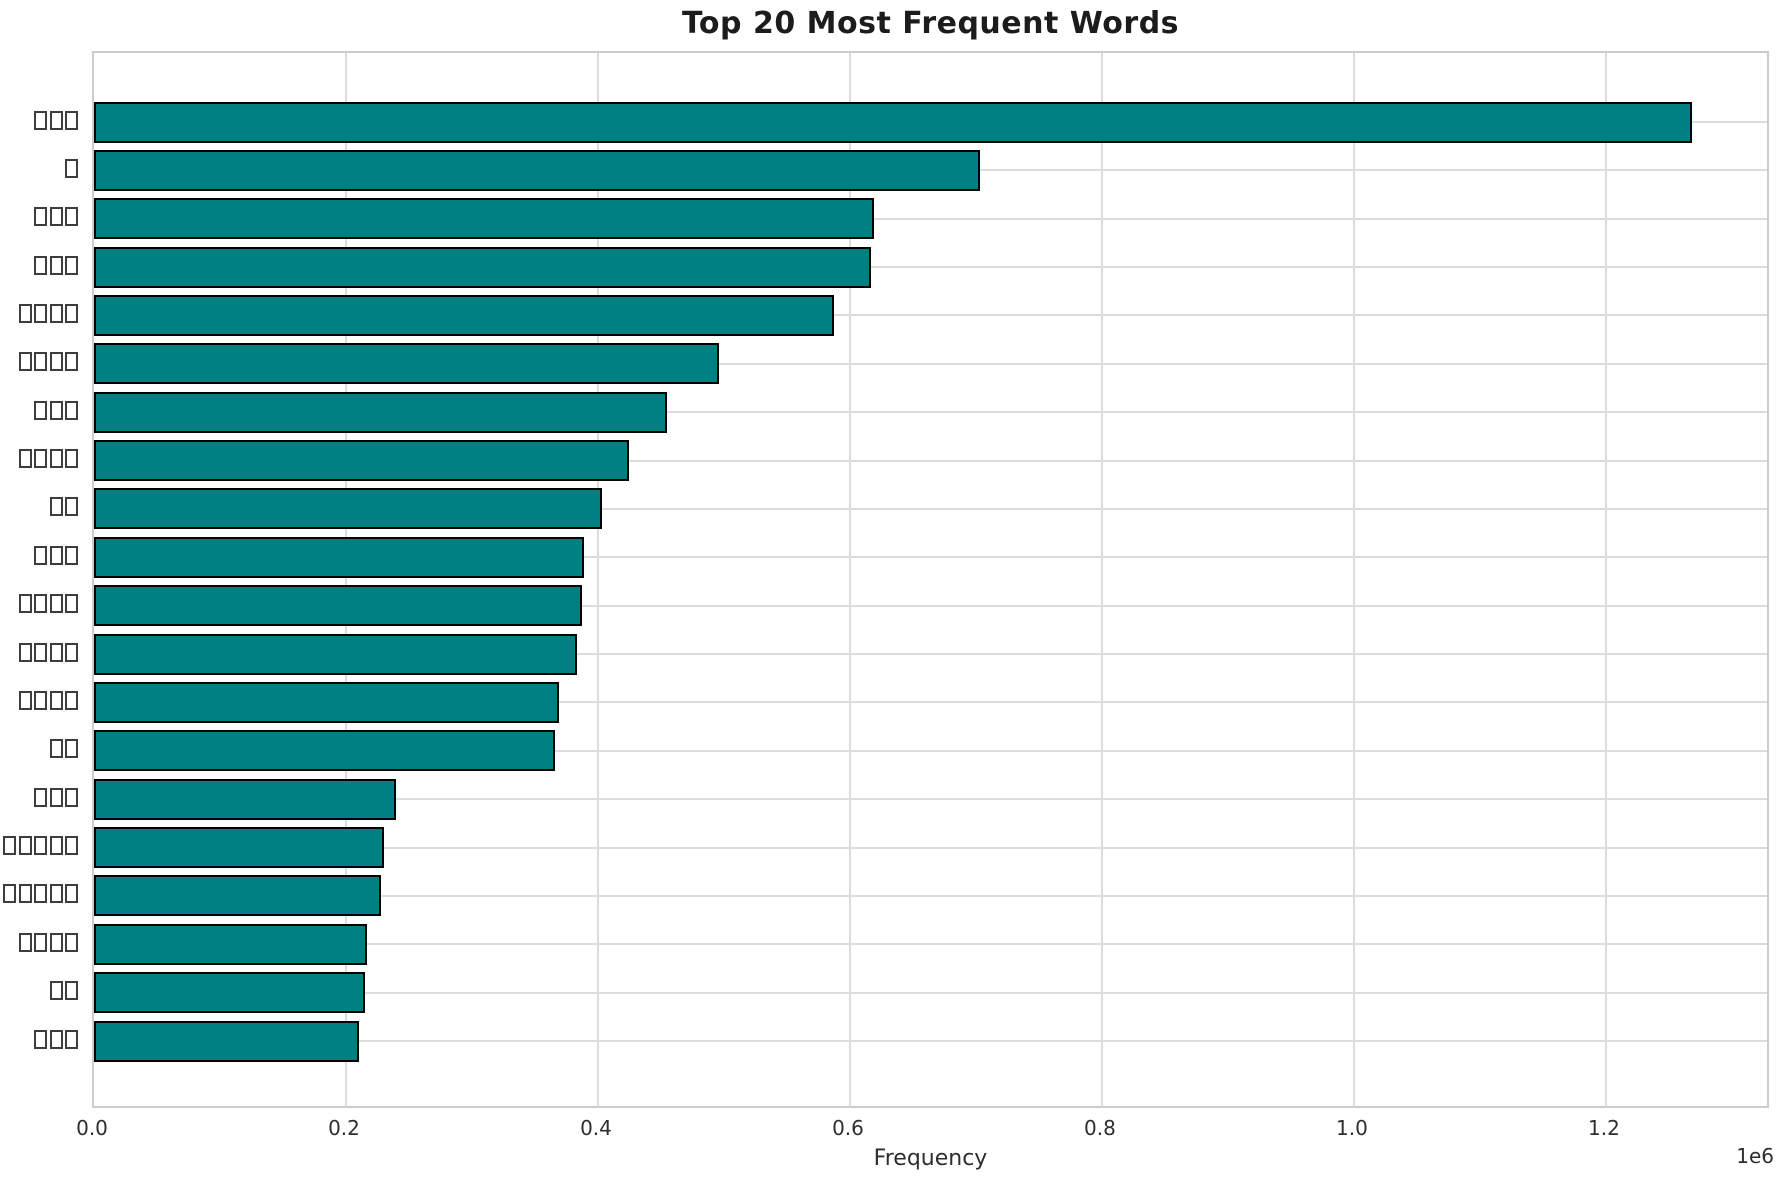  I want to click on x-tick-label: 0.4, so click(596, 1128).